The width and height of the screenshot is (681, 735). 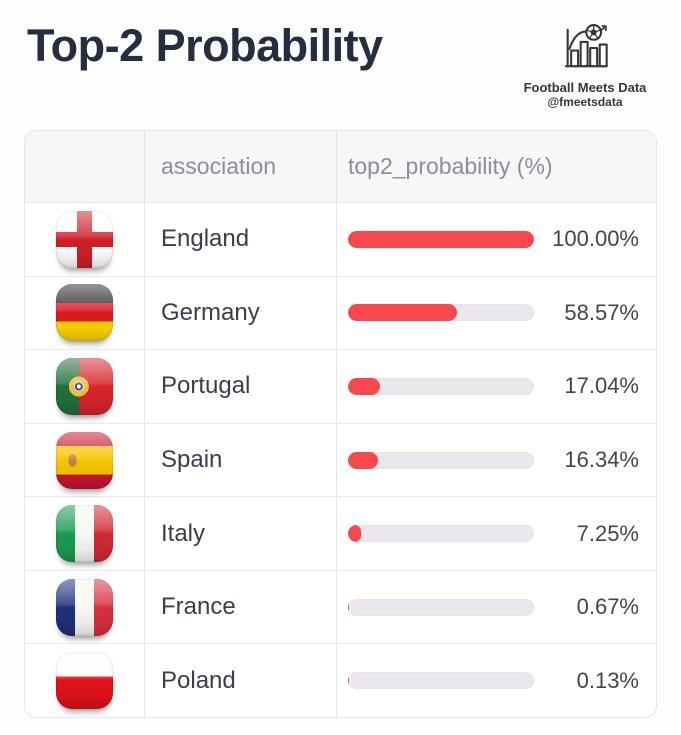 What do you see at coordinates (586, 45) in the screenshot?
I see `bar-chart-football-icon` at bounding box center [586, 45].